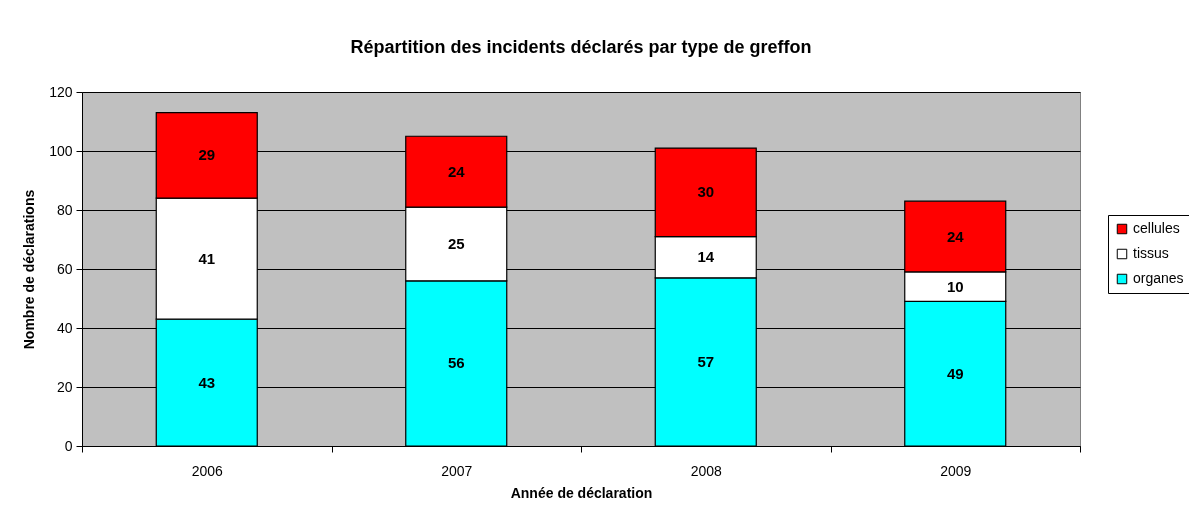 This screenshot has width=1189, height=510. Describe the element at coordinates (956, 470) in the screenshot. I see `x-tick-label: 2009` at that location.